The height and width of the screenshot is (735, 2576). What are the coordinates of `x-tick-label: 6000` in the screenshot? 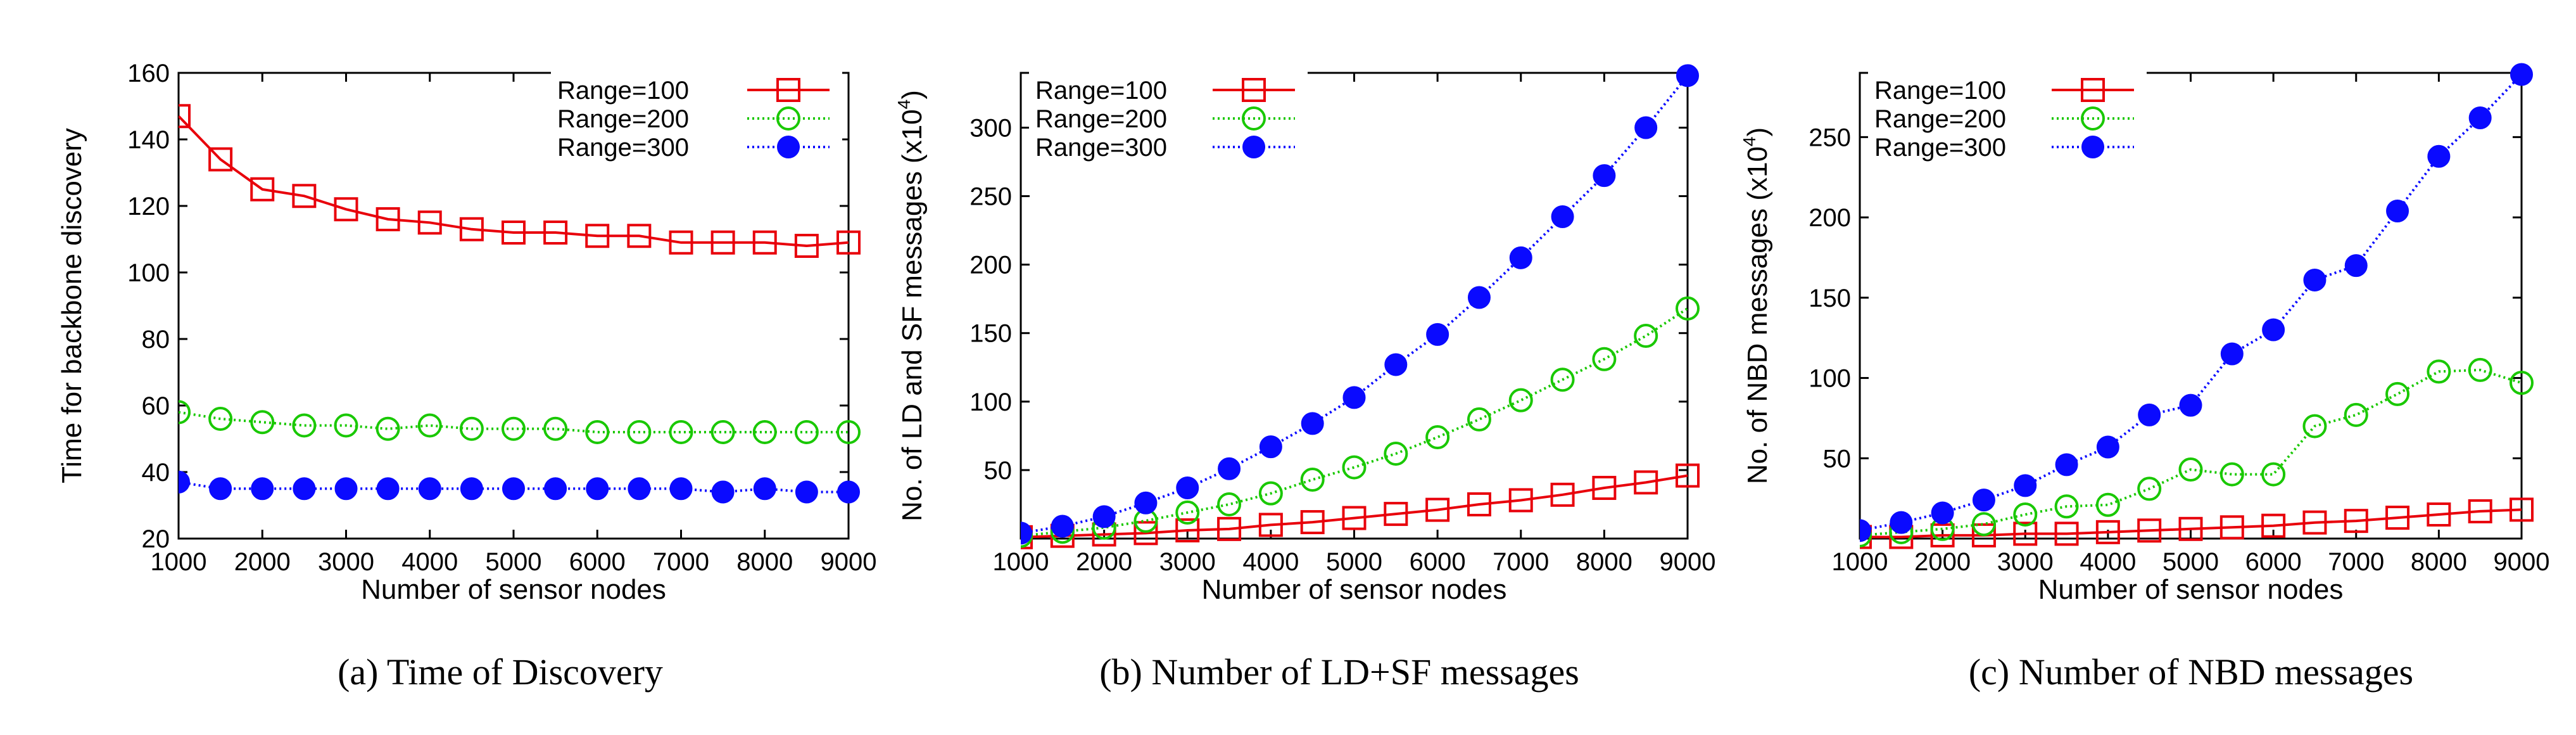 It's located at (597, 562).